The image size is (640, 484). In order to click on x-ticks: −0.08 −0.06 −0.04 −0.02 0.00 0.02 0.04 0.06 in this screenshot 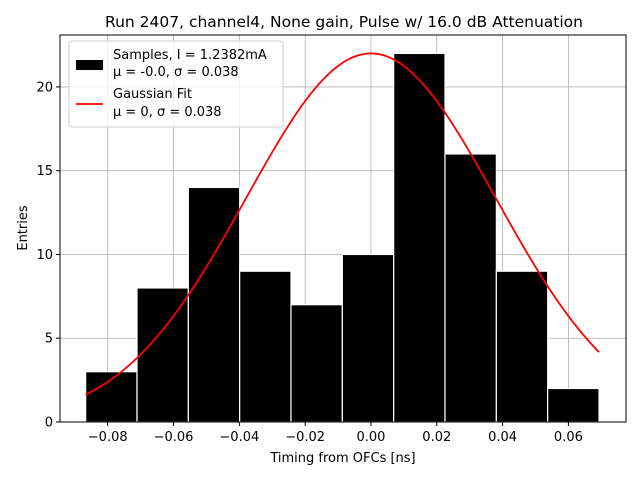, I will do `click(335, 433)`.